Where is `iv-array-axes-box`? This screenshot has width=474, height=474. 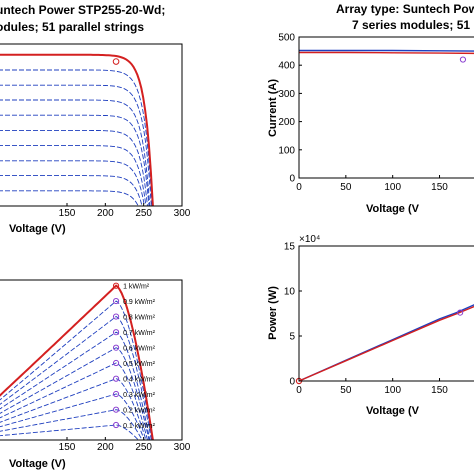 iv-array-axes-box is located at coordinates (386, 107).